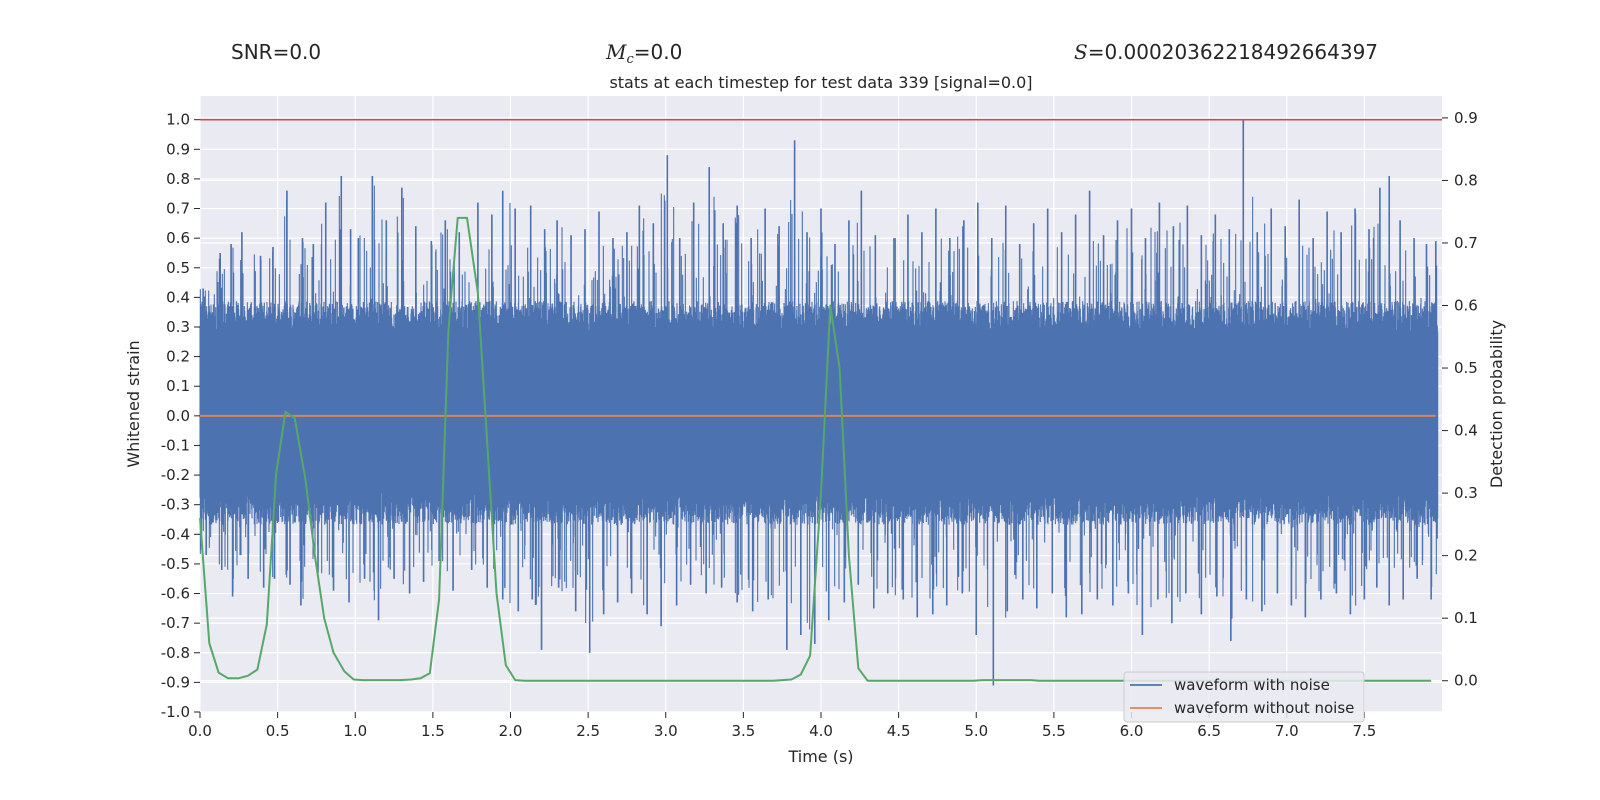 This screenshot has height=800, width=1600. Describe the element at coordinates (588, 731) in the screenshot. I see `x-tick-label: 2.5` at that location.